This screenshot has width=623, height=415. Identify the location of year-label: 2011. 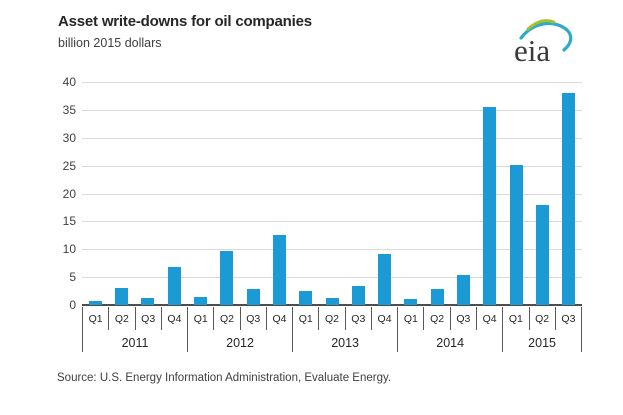
(136, 341).